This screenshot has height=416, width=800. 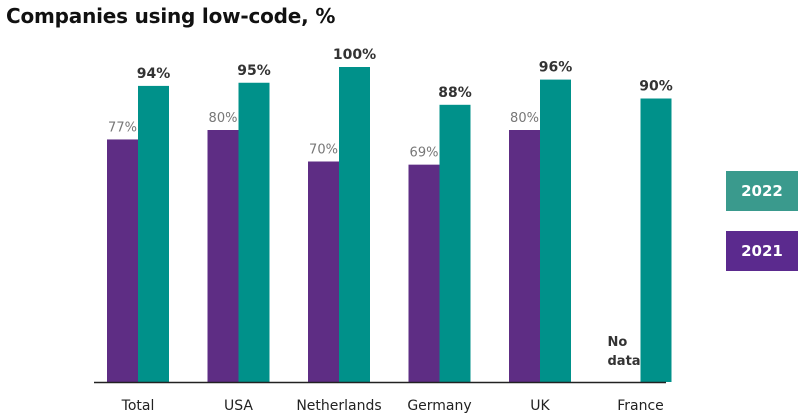 I want to click on data-label-2022-netherlands: 100%, so click(x=354, y=55).